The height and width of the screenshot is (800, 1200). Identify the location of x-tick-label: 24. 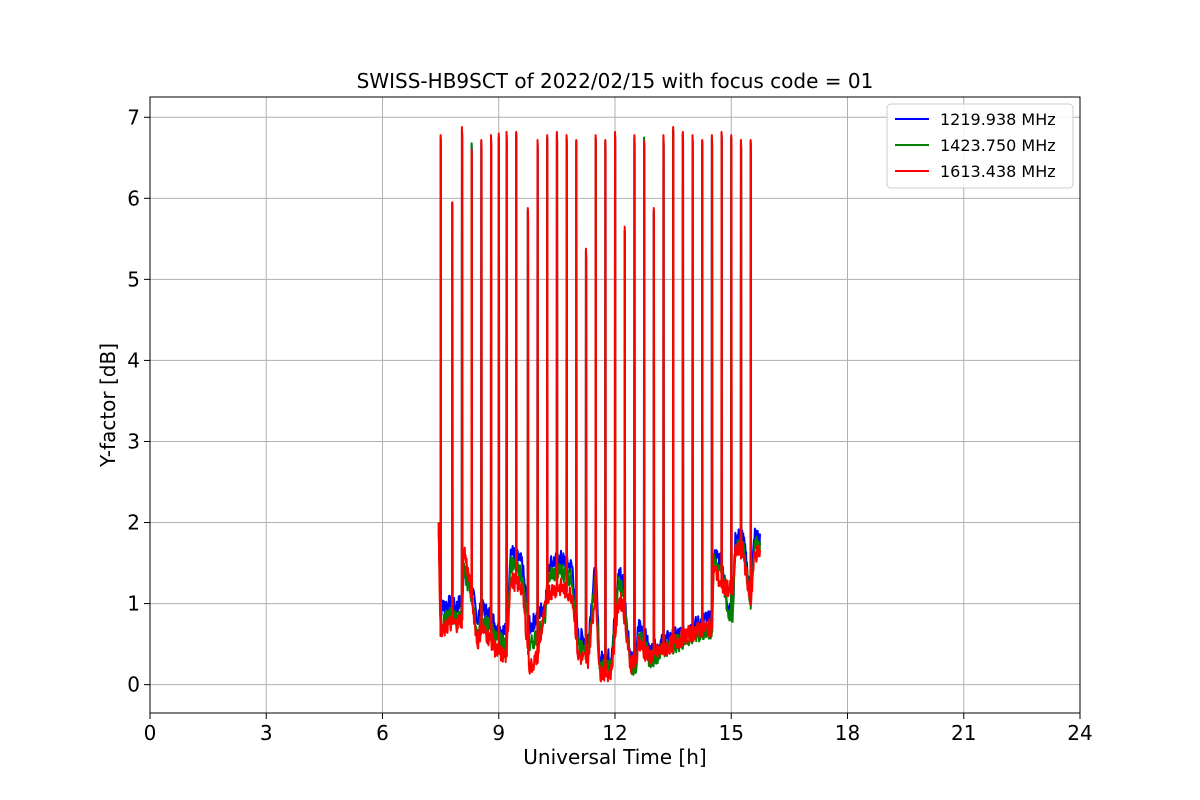
(1079, 733).